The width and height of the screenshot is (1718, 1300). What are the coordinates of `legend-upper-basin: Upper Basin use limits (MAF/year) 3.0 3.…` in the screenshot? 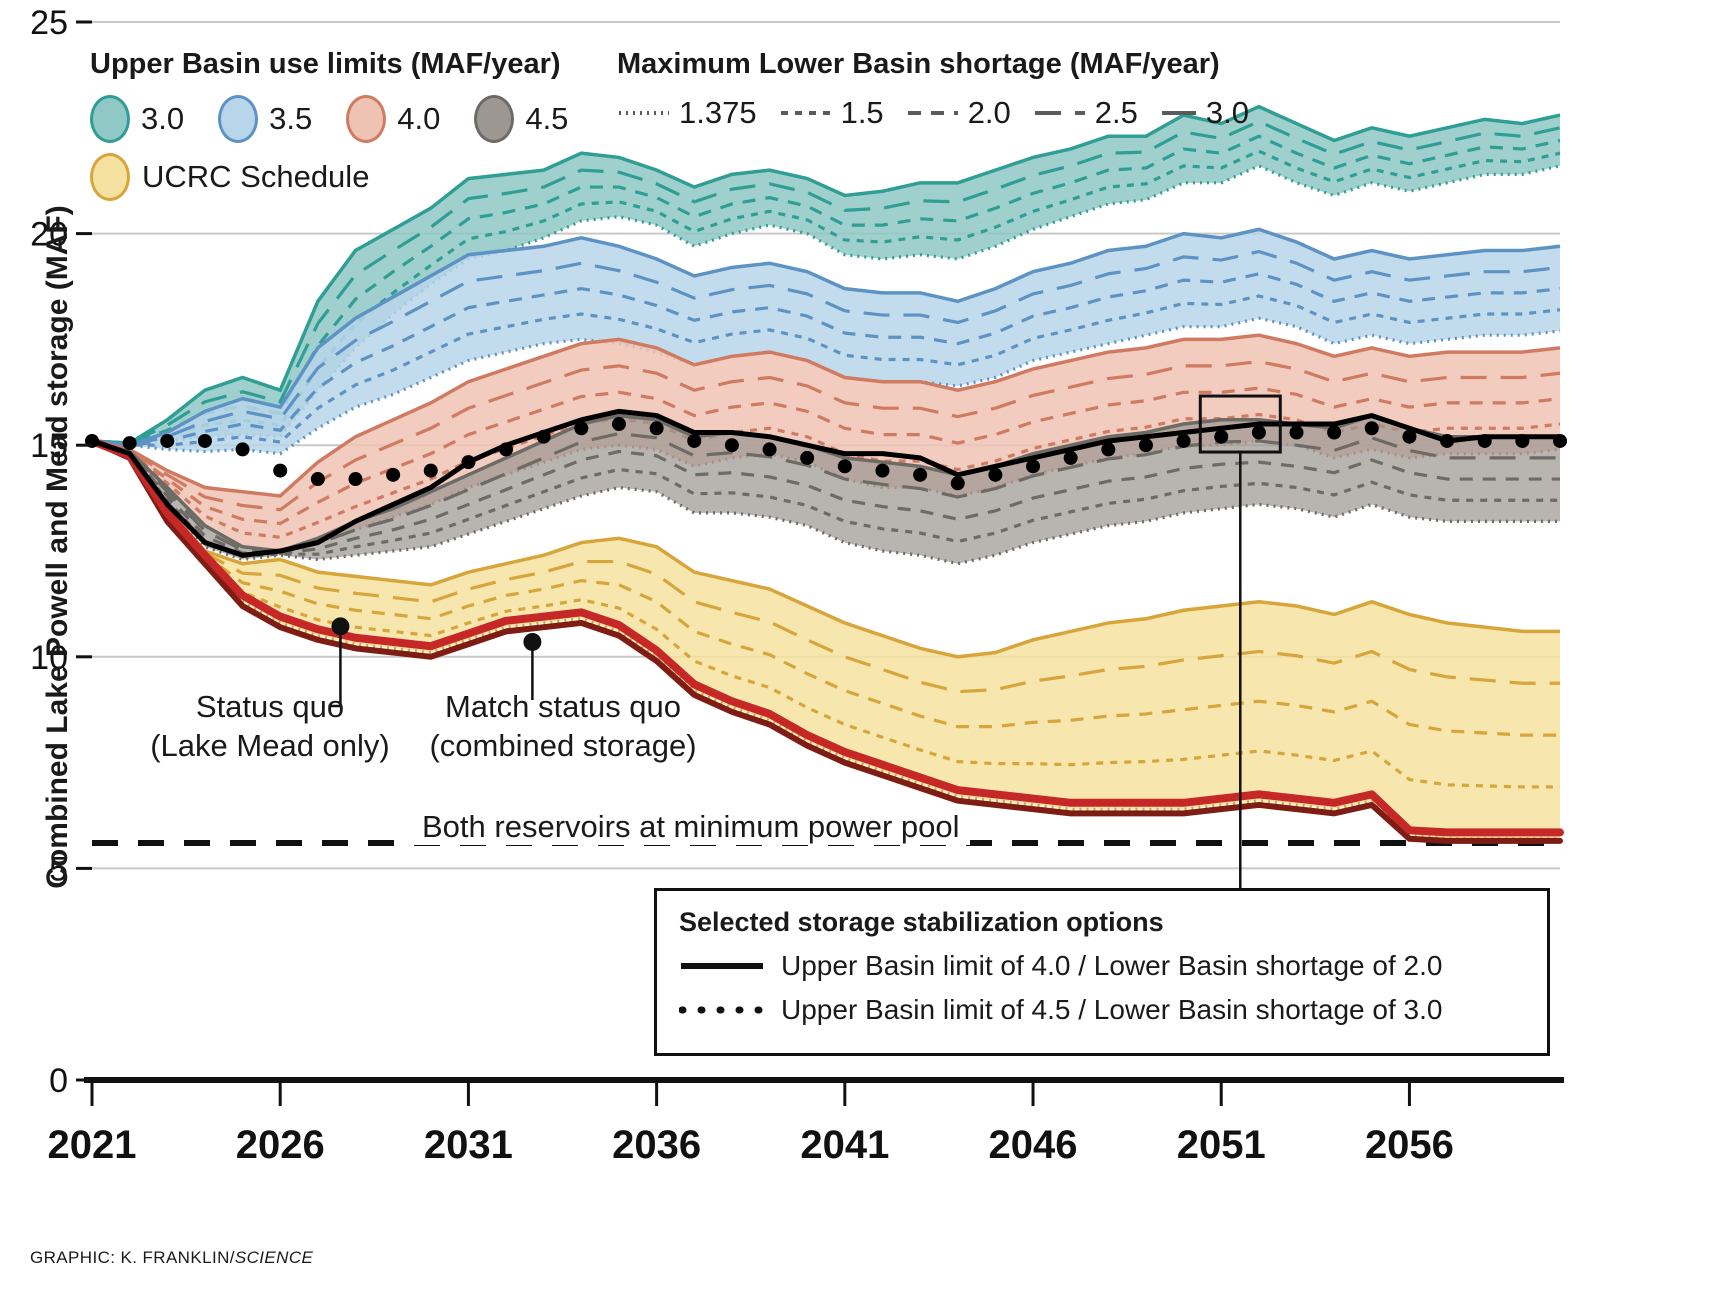 It's located at (346, 124).